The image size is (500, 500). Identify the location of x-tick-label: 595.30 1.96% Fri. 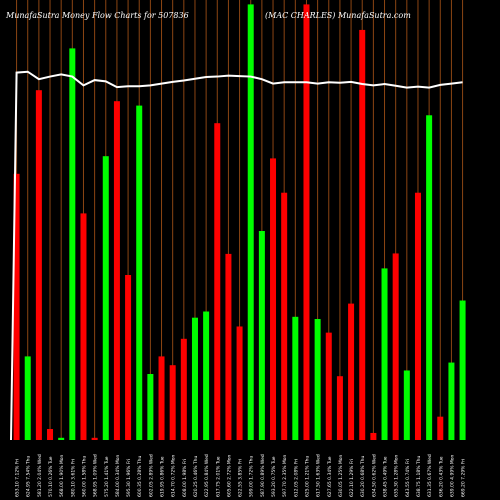
(129, 478).